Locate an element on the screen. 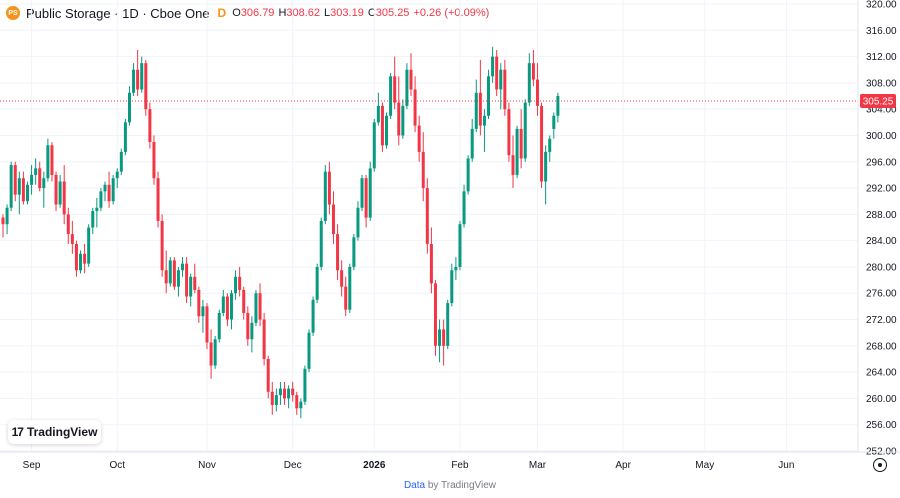 This screenshot has height=498, width=900. price-tick-label: 284.00 is located at coordinates (881, 241).